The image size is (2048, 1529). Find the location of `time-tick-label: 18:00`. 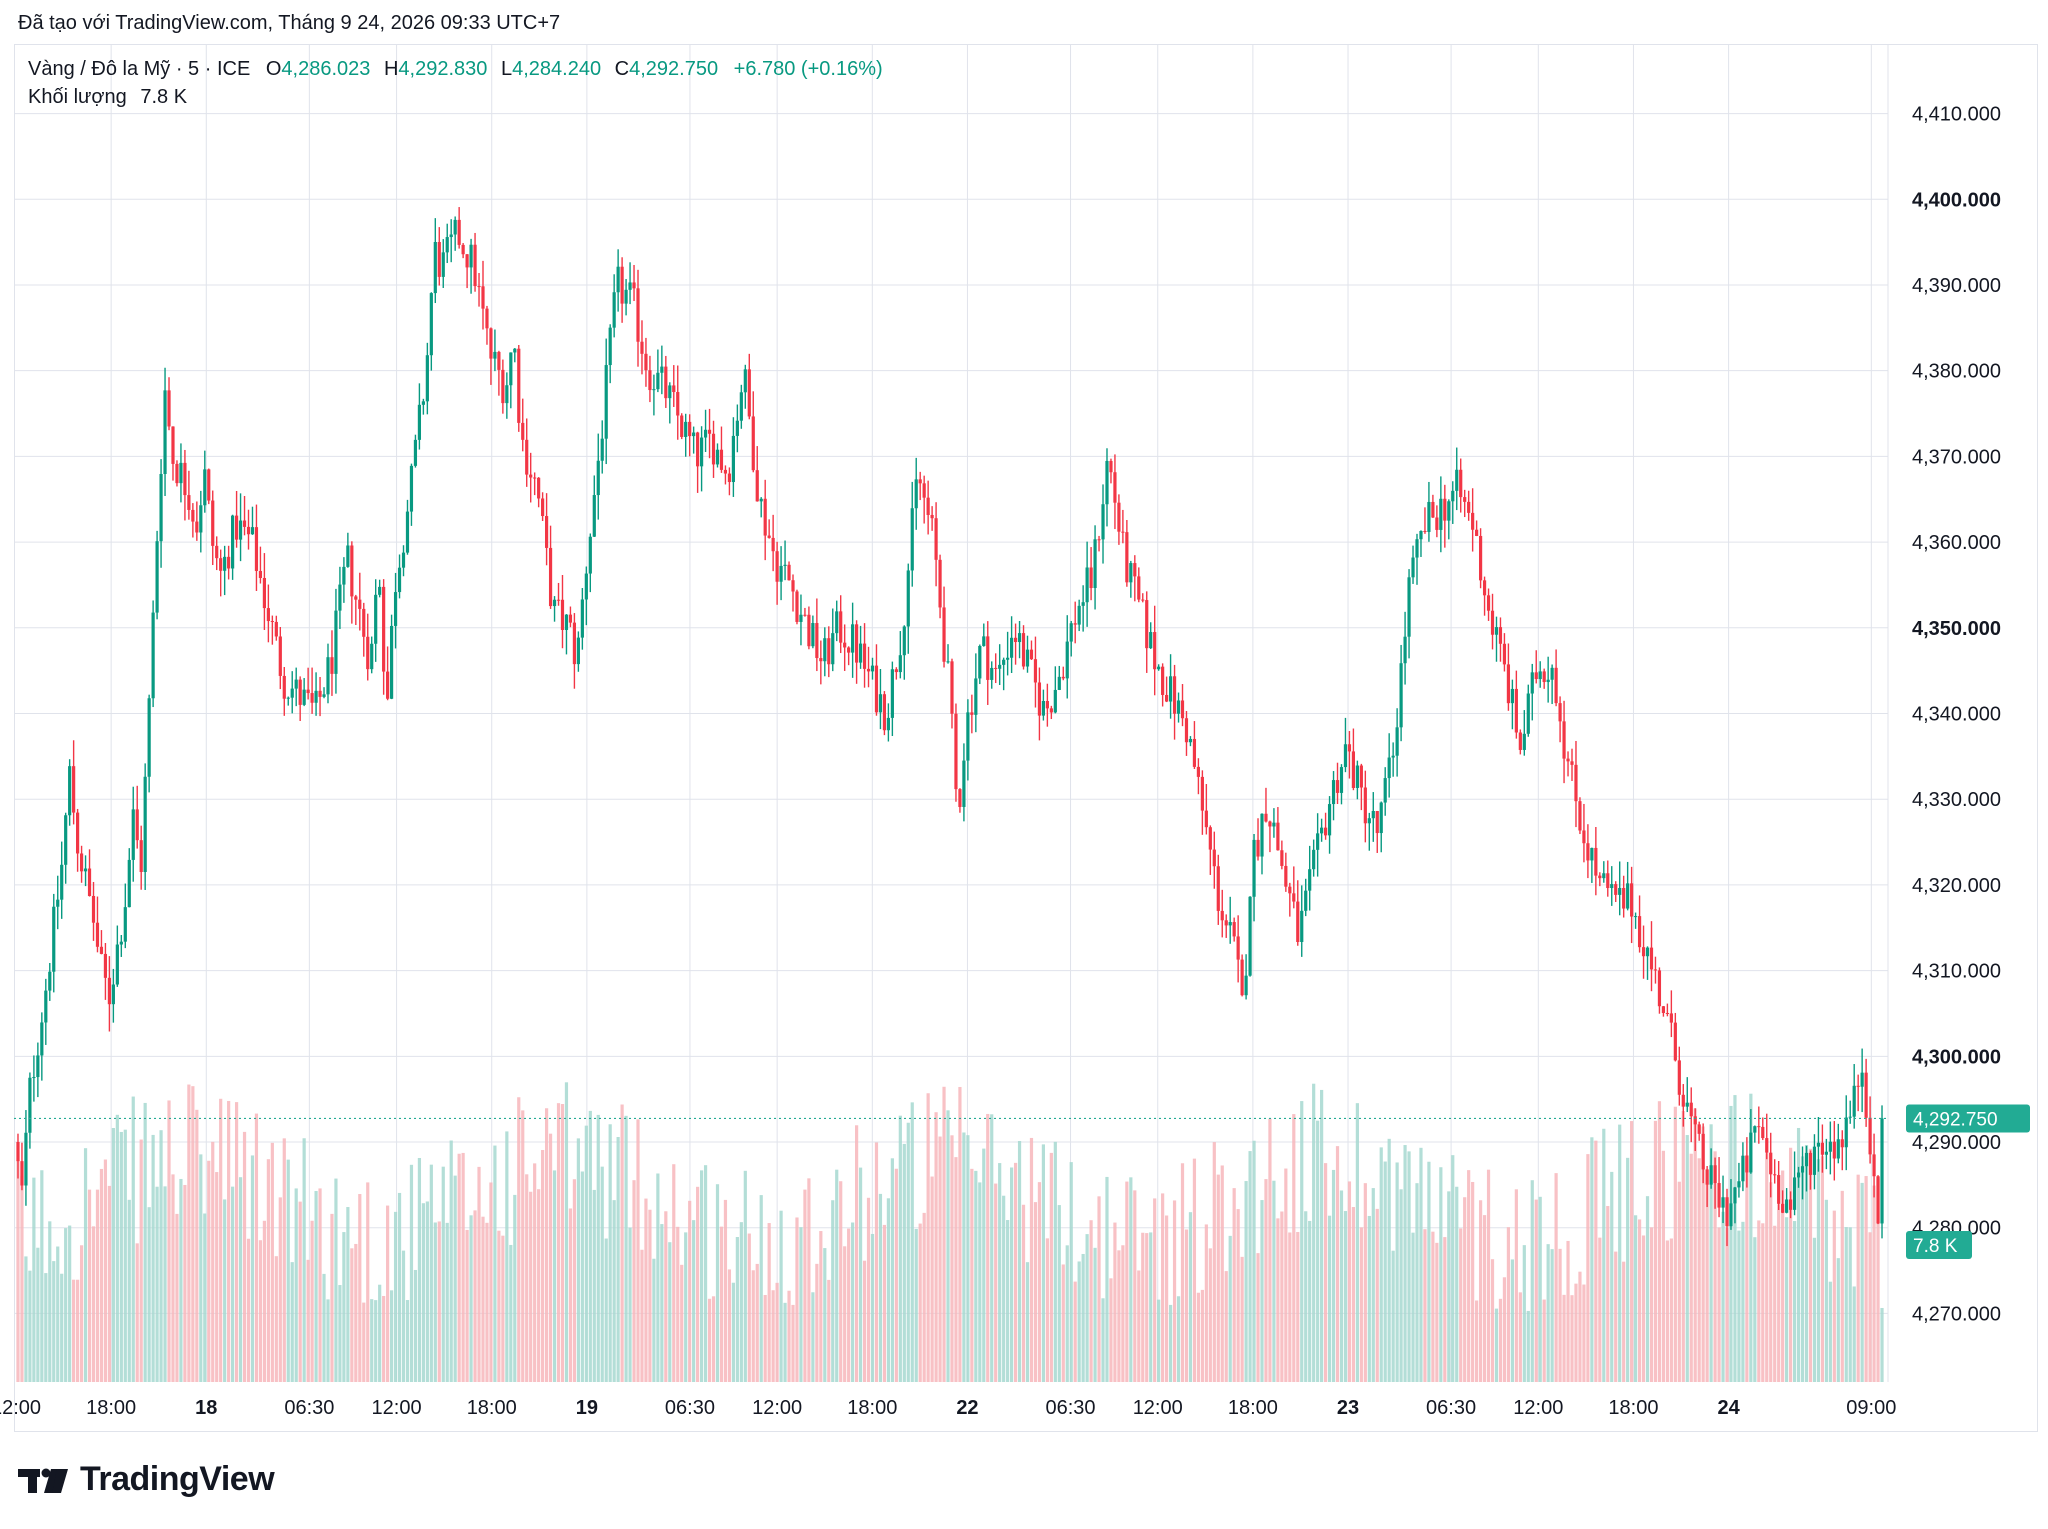

time-tick-label: 18:00 is located at coordinates (492, 1408).